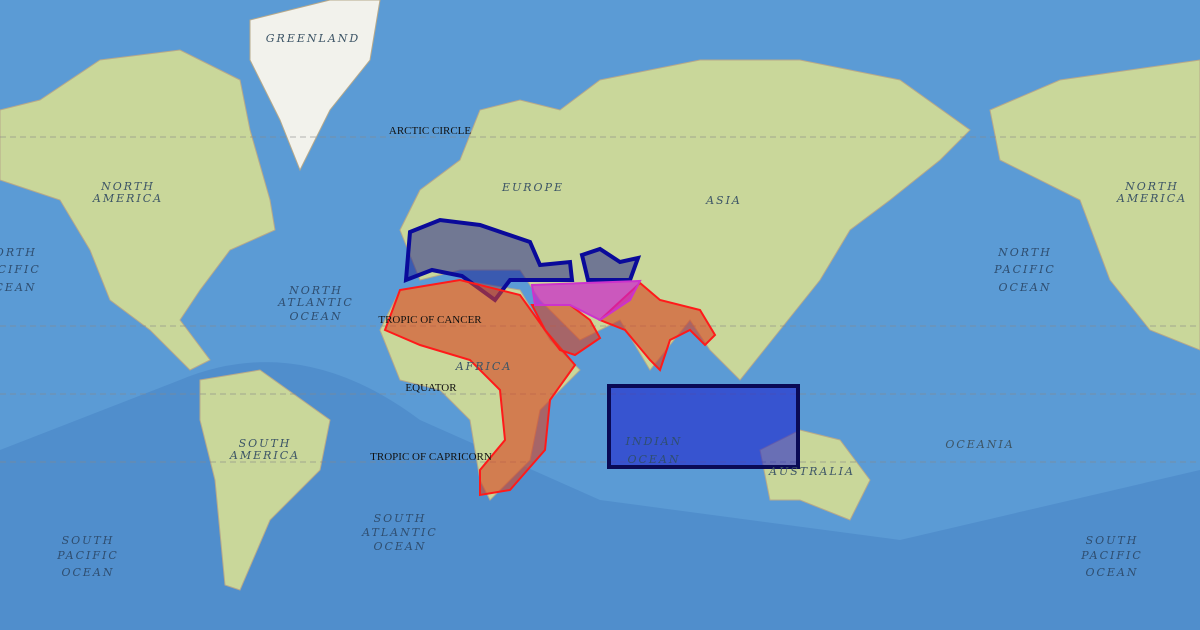 The width and height of the screenshot is (1200, 630). Describe the element at coordinates (1111, 555) in the screenshot. I see `label-south-pacific-east-2: PACIFIC` at that location.